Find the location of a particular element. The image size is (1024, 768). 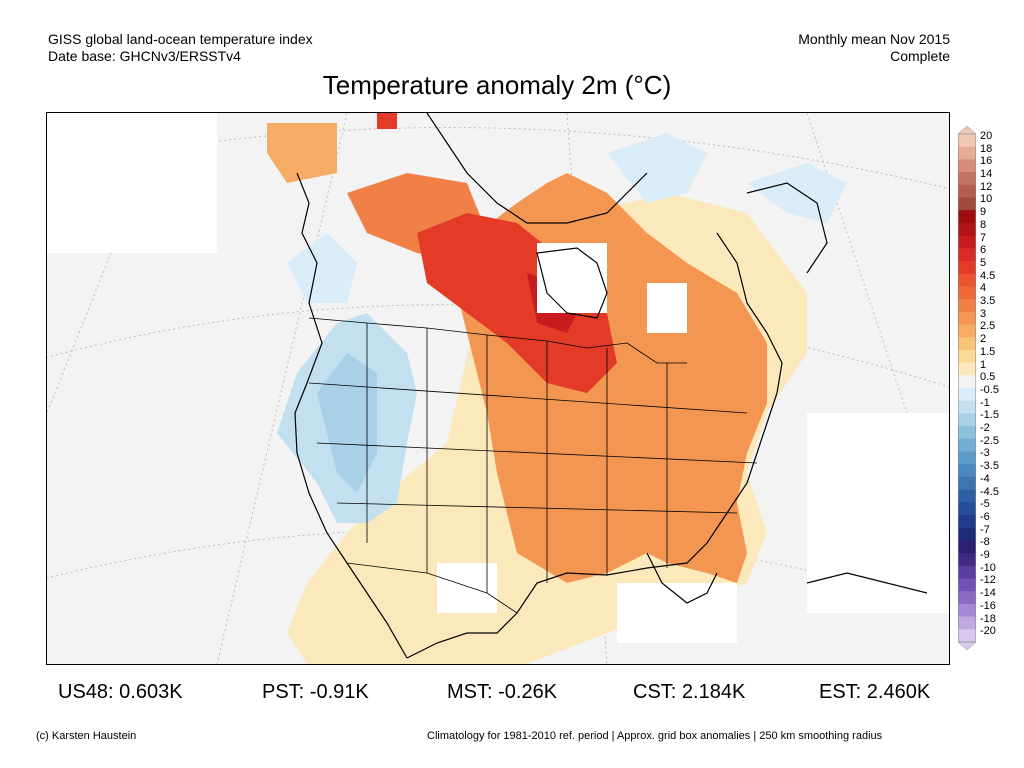

colorbar-label: -9 is located at coordinates (985, 555).